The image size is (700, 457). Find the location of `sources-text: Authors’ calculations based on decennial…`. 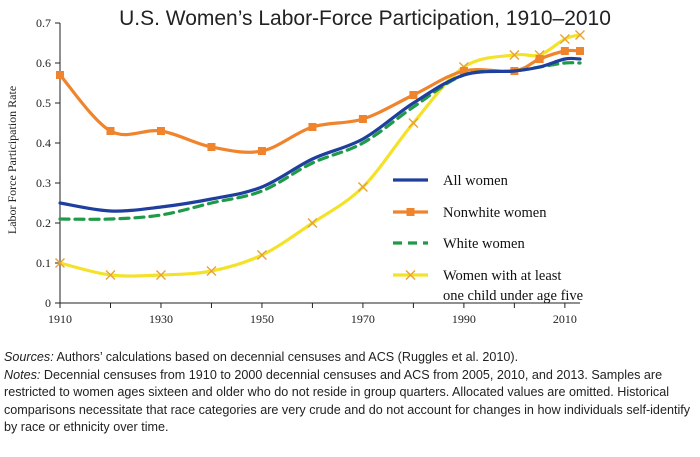

sources-text: Authors’ calculations based on decennial… is located at coordinates (286, 357).